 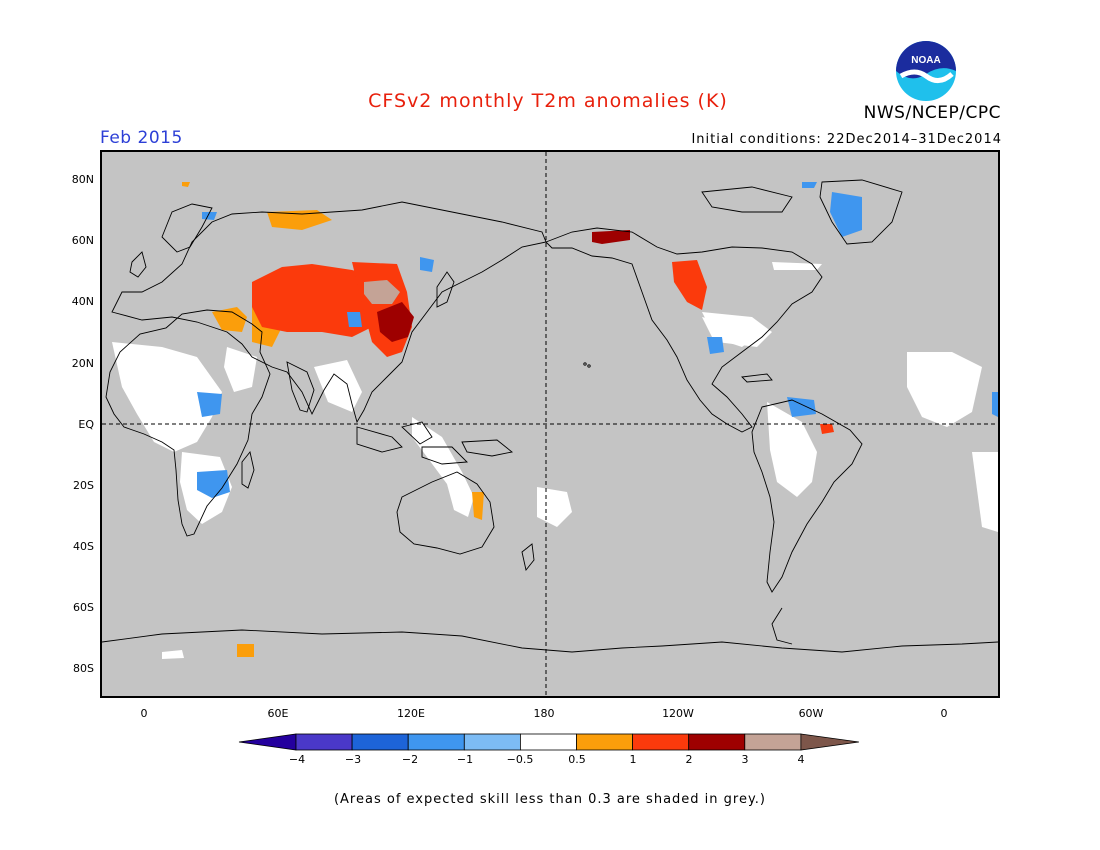 I want to click on lon-label-180: 180, so click(x=544, y=713).